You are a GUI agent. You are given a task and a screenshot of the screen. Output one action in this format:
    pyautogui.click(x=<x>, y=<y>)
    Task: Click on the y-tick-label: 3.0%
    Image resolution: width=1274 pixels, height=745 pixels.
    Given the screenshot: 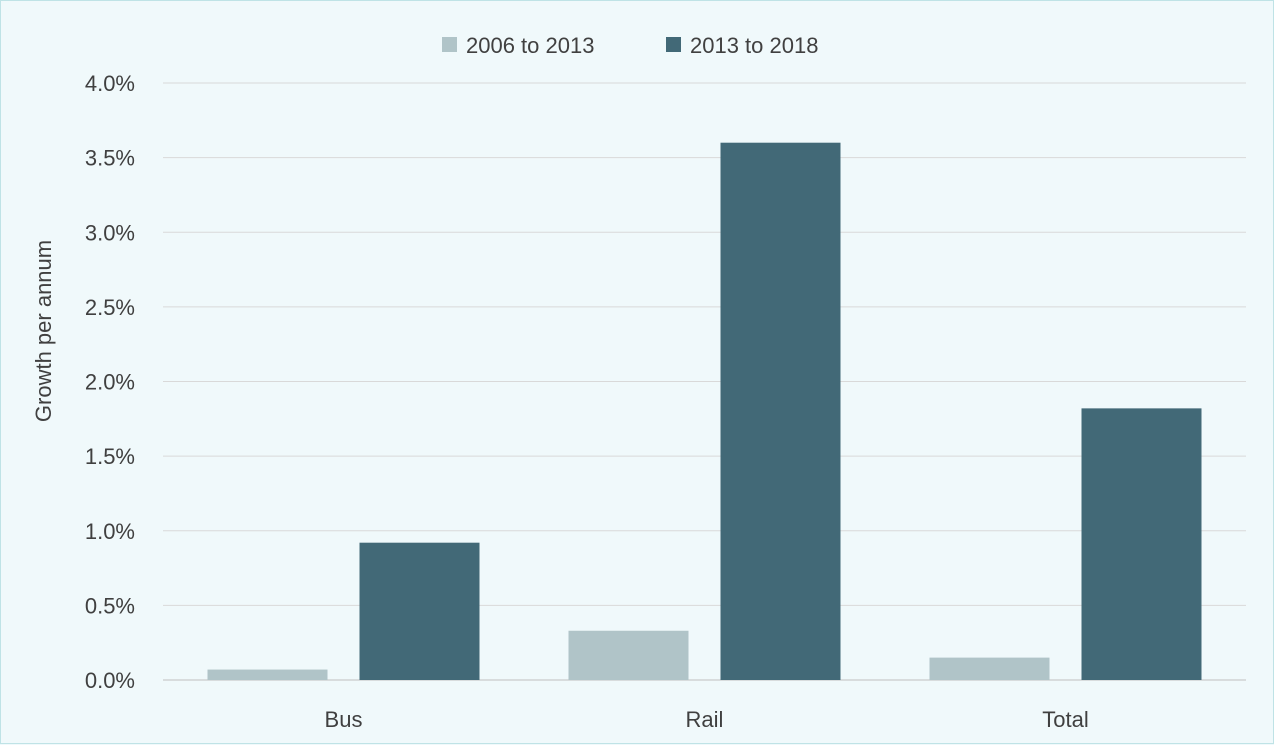 What is the action you would take?
    pyautogui.click(x=110, y=232)
    